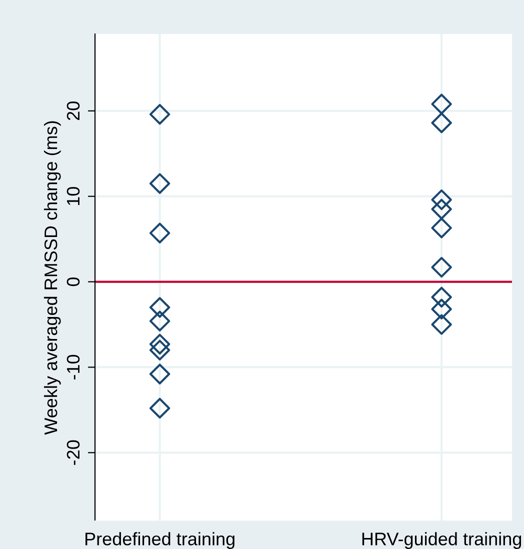  I want to click on y-axis-title: Weekly averaged RMSSD change (ms), so click(52, 278).